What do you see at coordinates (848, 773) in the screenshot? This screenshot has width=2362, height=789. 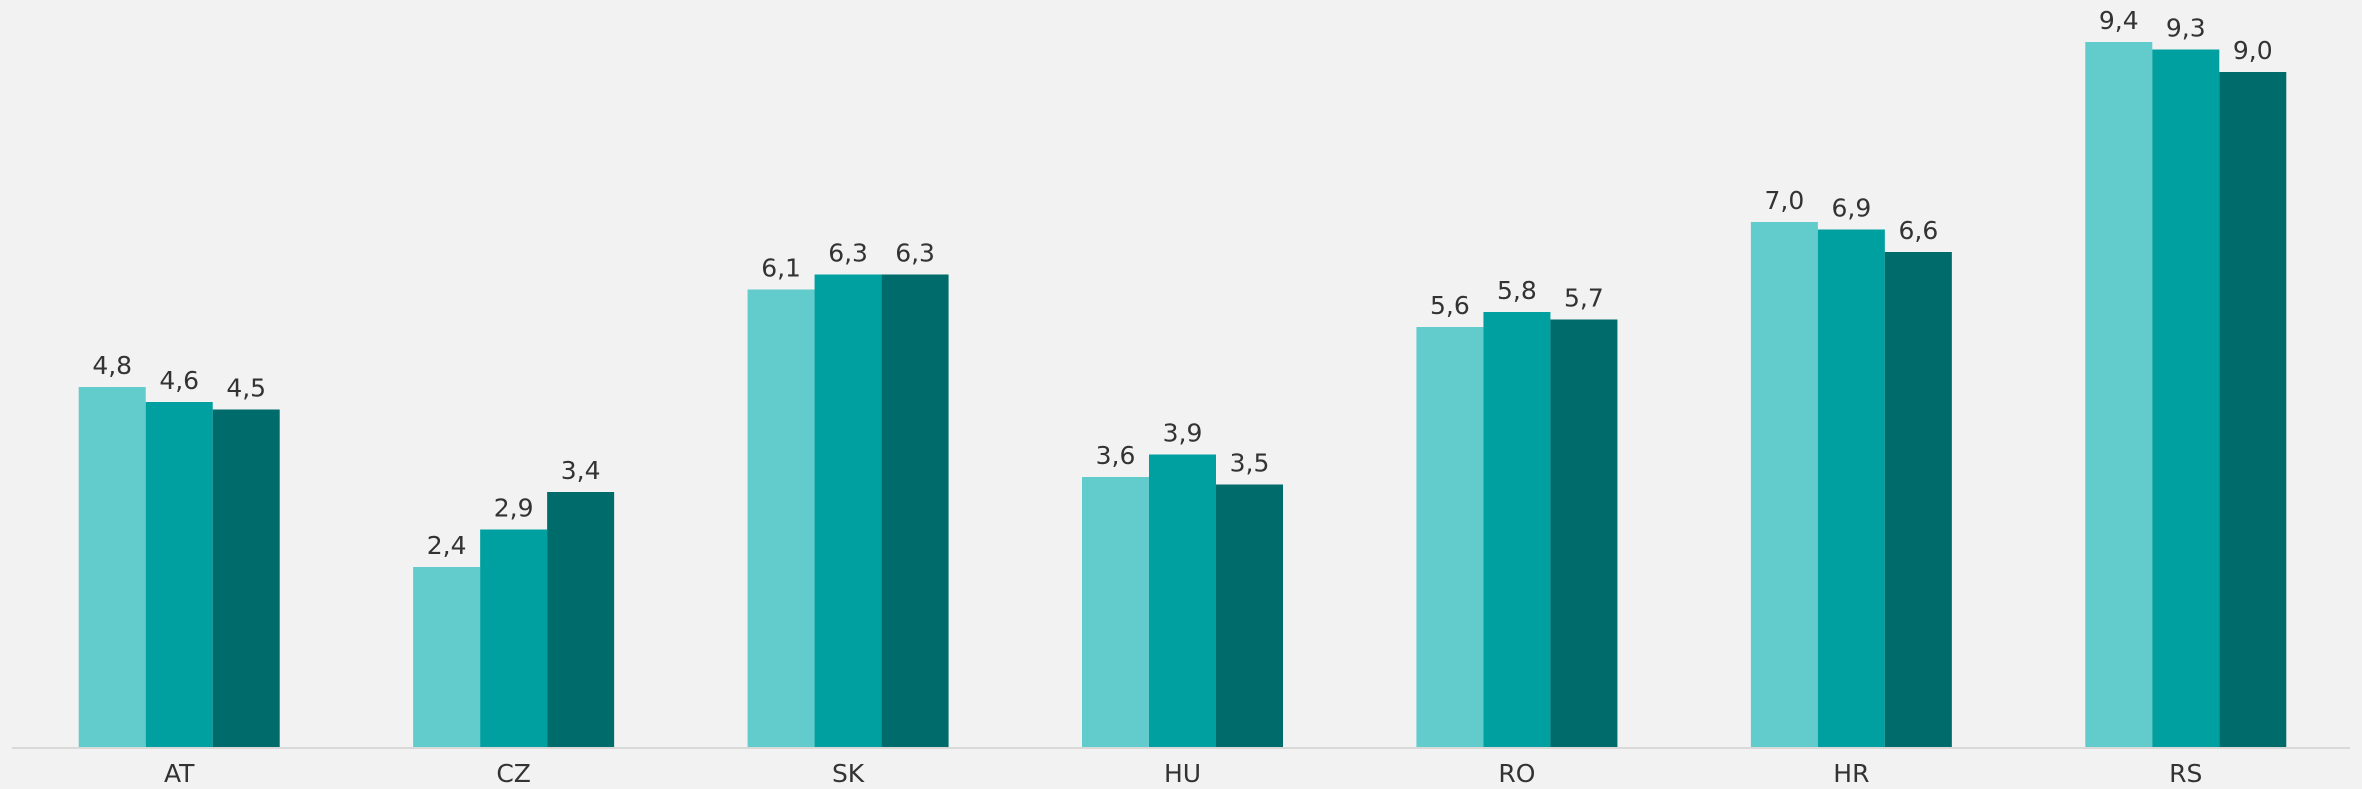 I see `x-tick-label: SK` at bounding box center [848, 773].